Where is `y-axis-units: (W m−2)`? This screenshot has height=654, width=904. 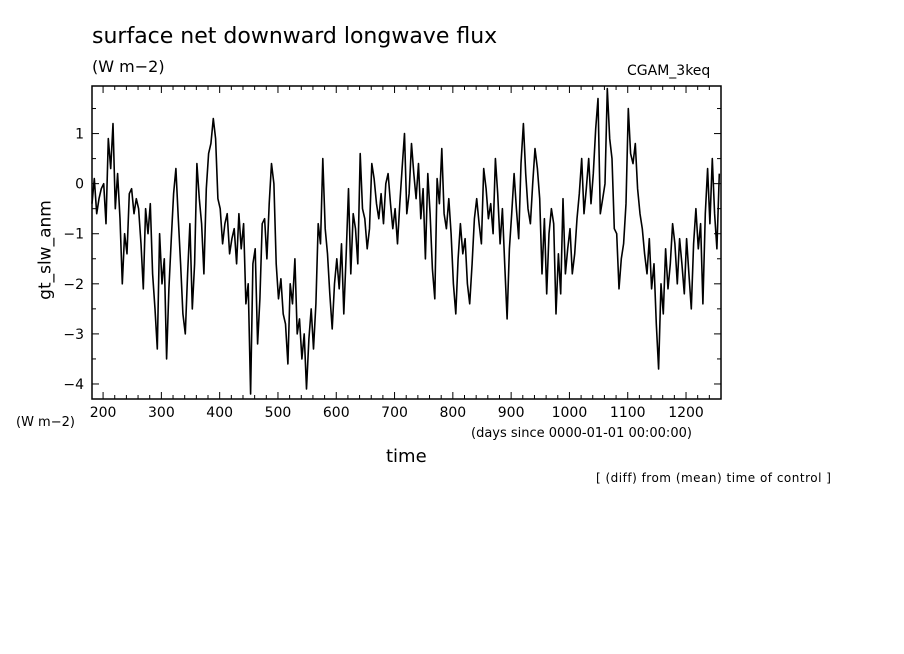 y-axis-units: (W m−2) is located at coordinates (45, 422).